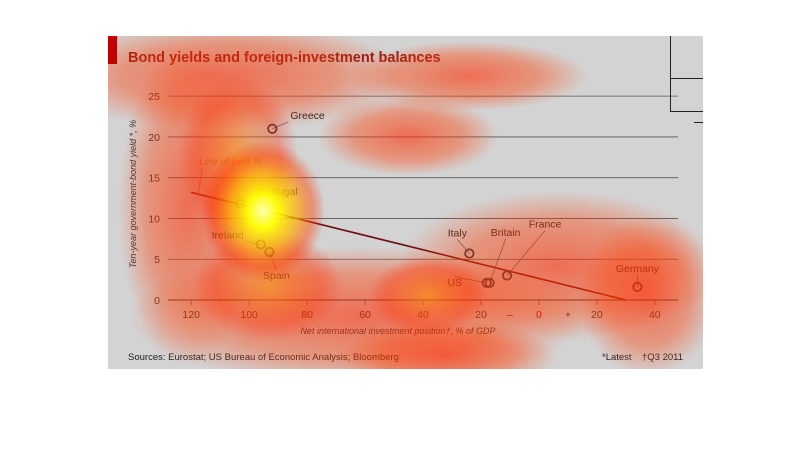  What do you see at coordinates (662, 357) in the screenshot?
I see `footnote-q3: †Q3 2011` at bounding box center [662, 357].